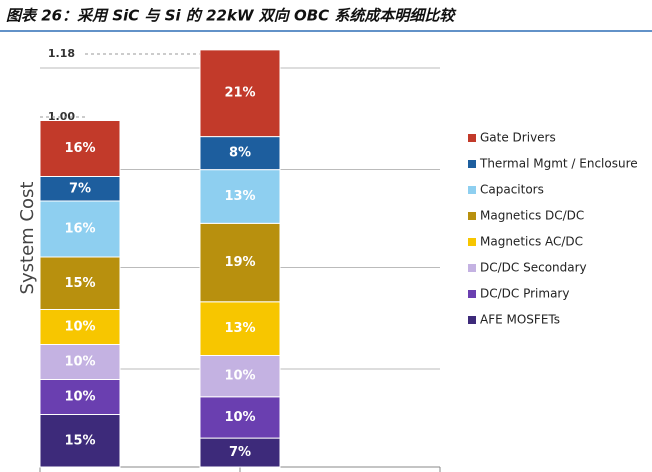  Describe the element at coordinates (531, 242) in the screenshot. I see `legend-label: Magnetics AC/DC` at that location.